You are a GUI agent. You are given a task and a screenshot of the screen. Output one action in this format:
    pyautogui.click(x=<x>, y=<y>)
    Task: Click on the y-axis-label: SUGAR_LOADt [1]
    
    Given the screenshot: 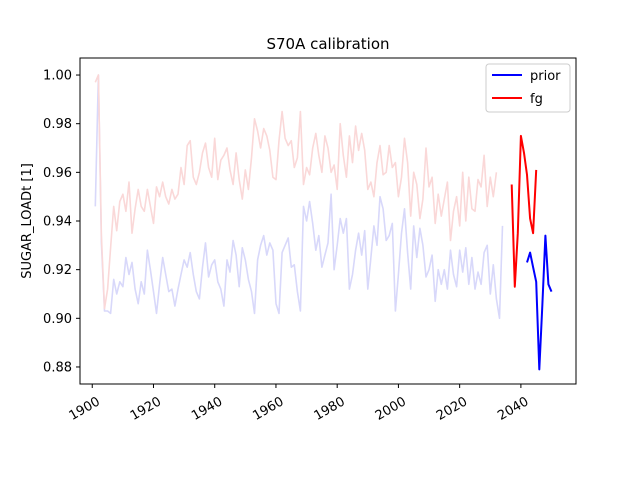 What is the action you would take?
    pyautogui.click(x=27, y=221)
    